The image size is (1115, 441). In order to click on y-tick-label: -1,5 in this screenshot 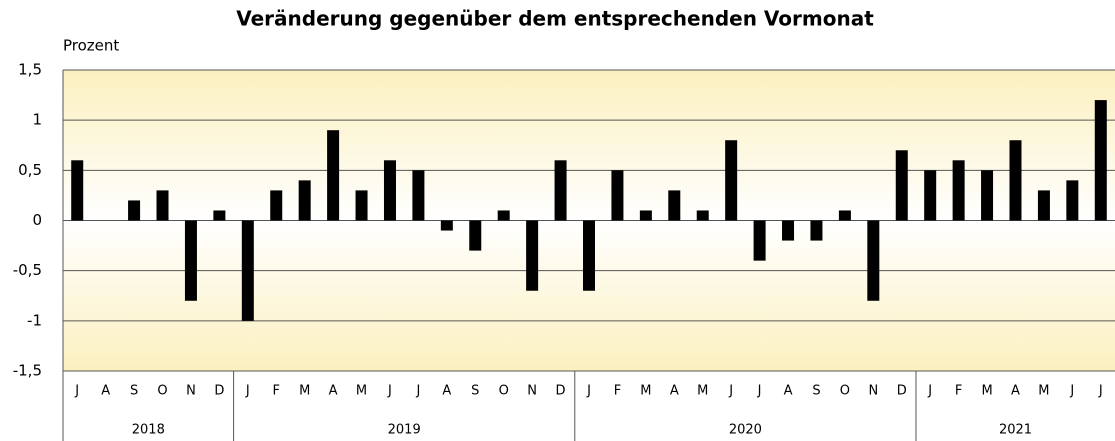, I will do `click(27, 371)`.